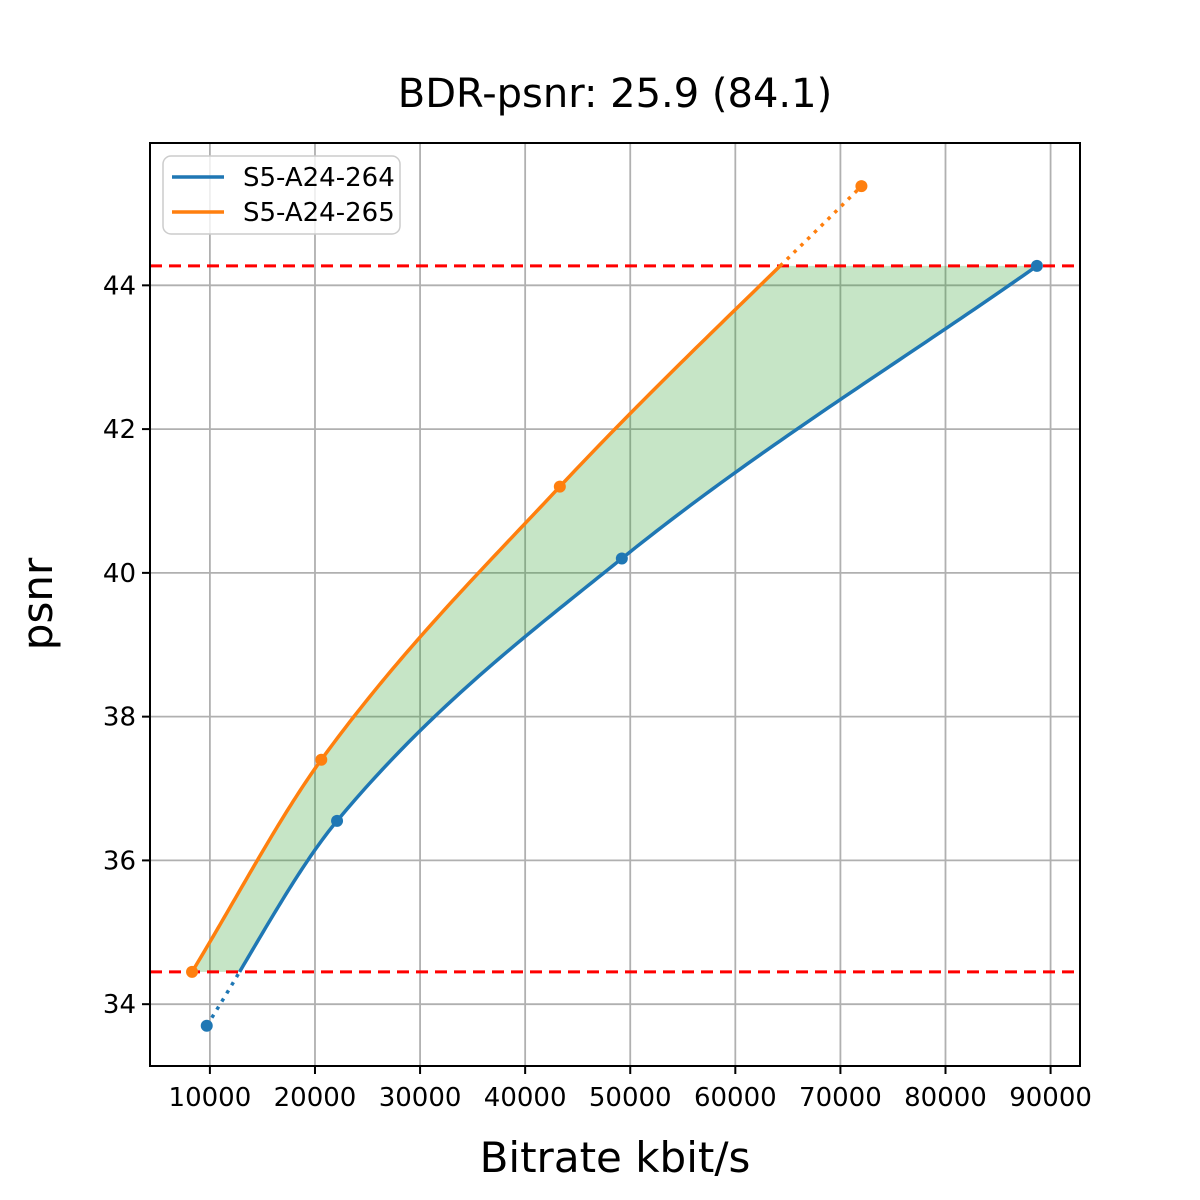 This screenshot has width=1200, height=1200. Describe the element at coordinates (945, 1098) in the screenshot. I see `x-tick-label: 80000` at that location.